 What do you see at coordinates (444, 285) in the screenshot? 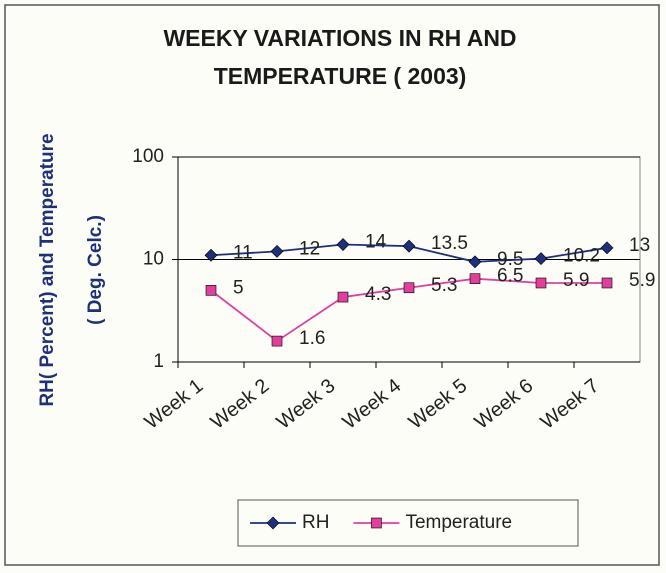
I see `data-label: 5.3` at bounding box center [444, 285].